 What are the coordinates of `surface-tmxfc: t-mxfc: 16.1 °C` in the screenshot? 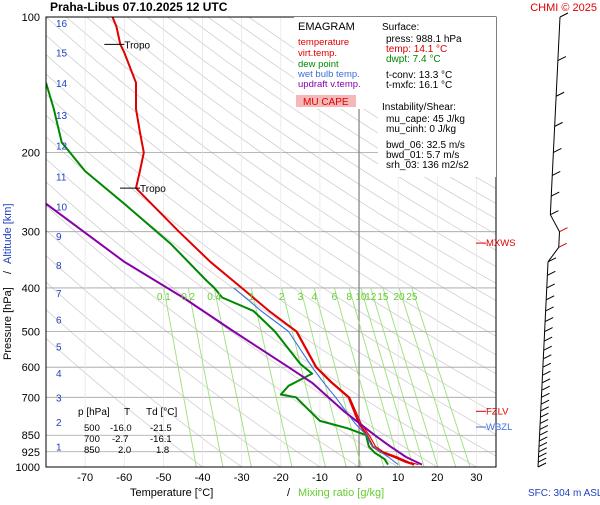 It's located at (419, 85).